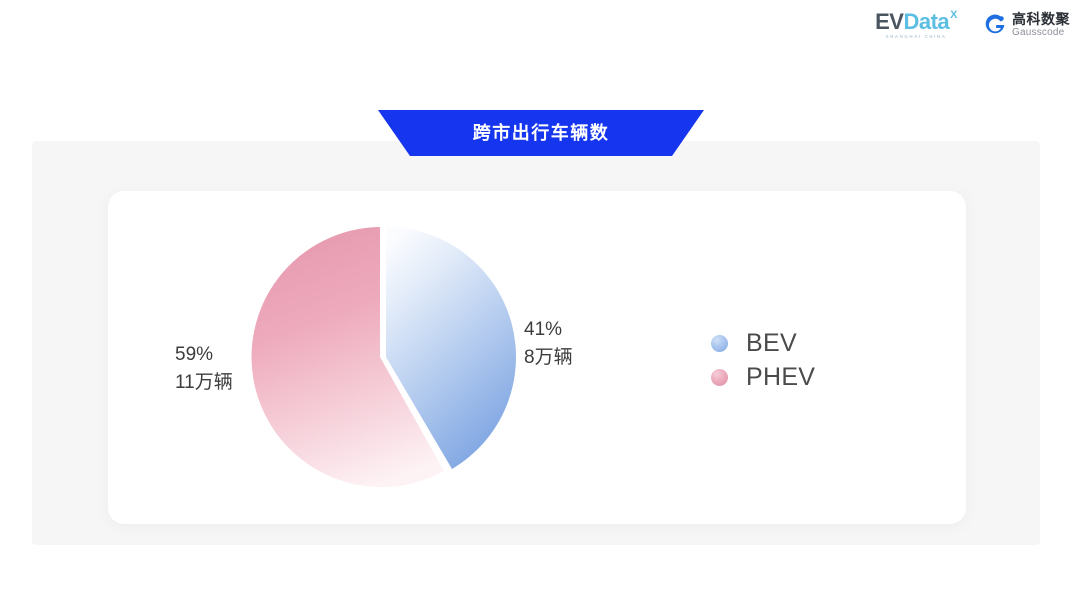 This screenshot has height=608, width=1080. What do you see at coordinates (204, 382) in the screenshot?
I see `pie-label-phev-amount: 11万辆` at bounding box center [204, 382].